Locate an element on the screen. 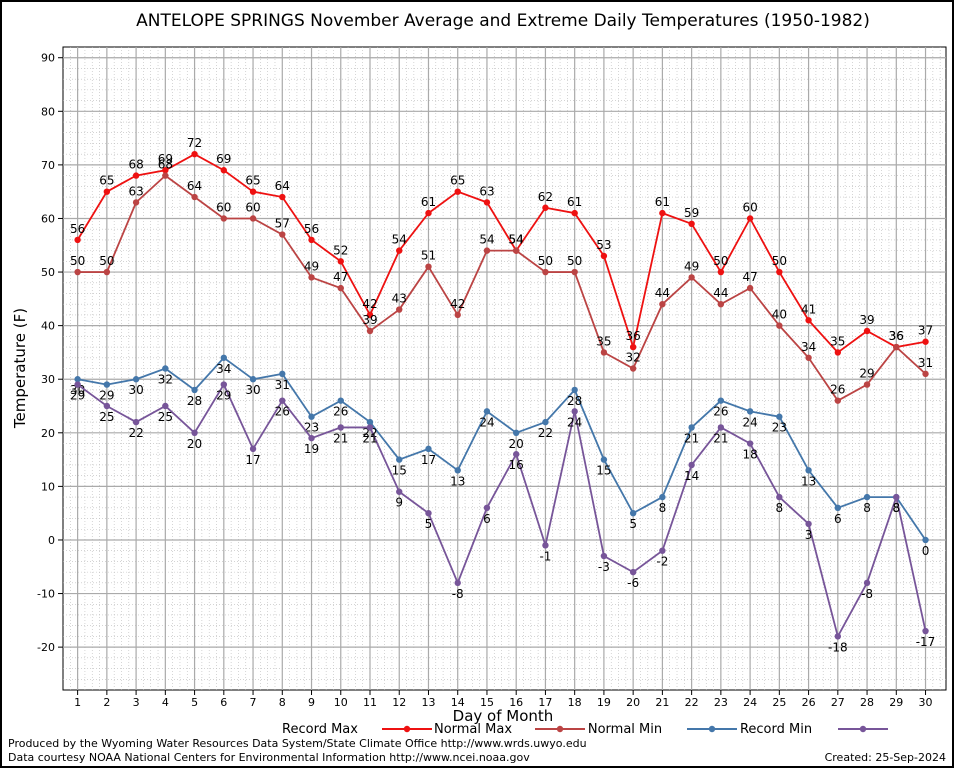 The height and width of the screenshot is (768, 954). y-tick-label: 0 is located at coordinates (51, 540).